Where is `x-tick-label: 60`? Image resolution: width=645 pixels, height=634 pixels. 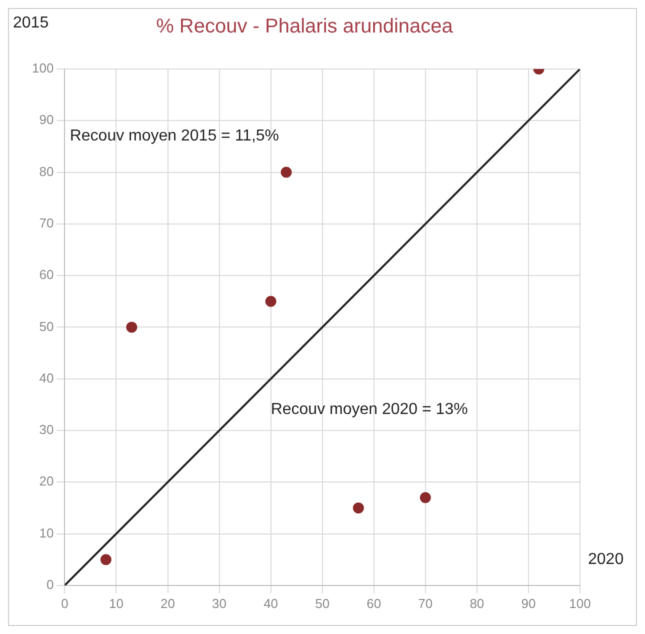 x-tick-label: 60 is located at coordinates (374, 603).